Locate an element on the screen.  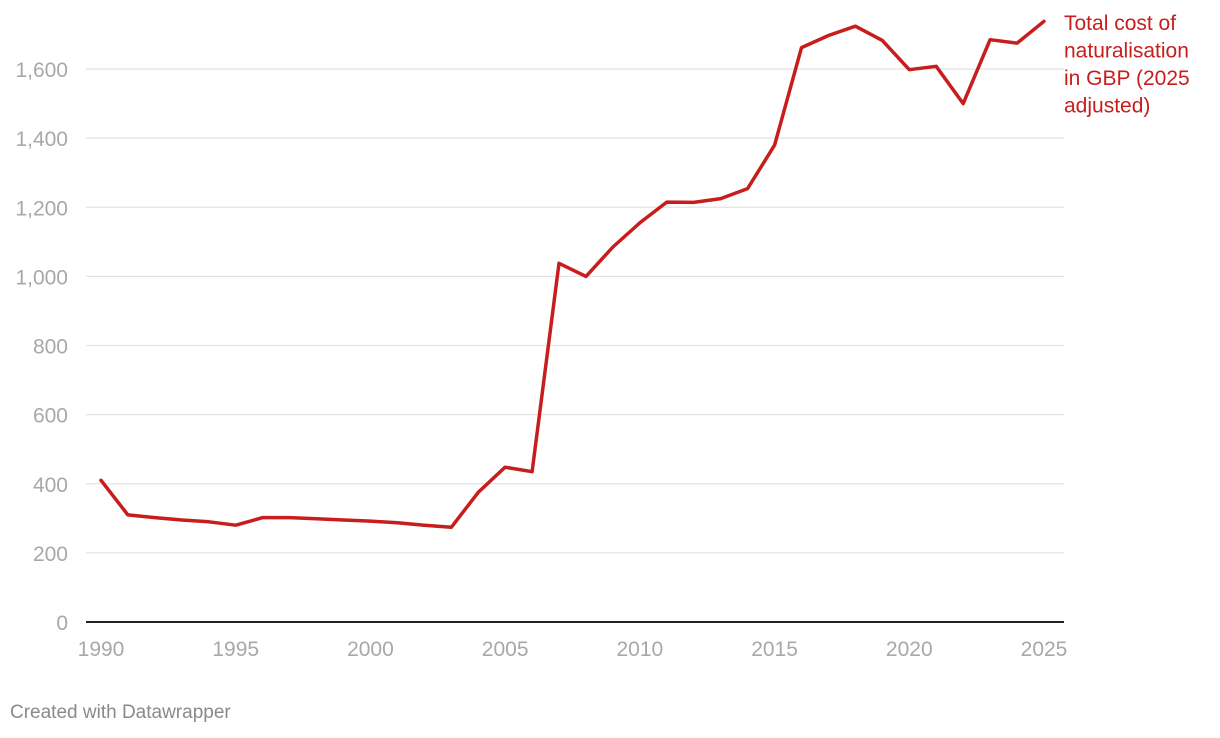
y-tick-label: 800 is located at coordinates (50, 347).